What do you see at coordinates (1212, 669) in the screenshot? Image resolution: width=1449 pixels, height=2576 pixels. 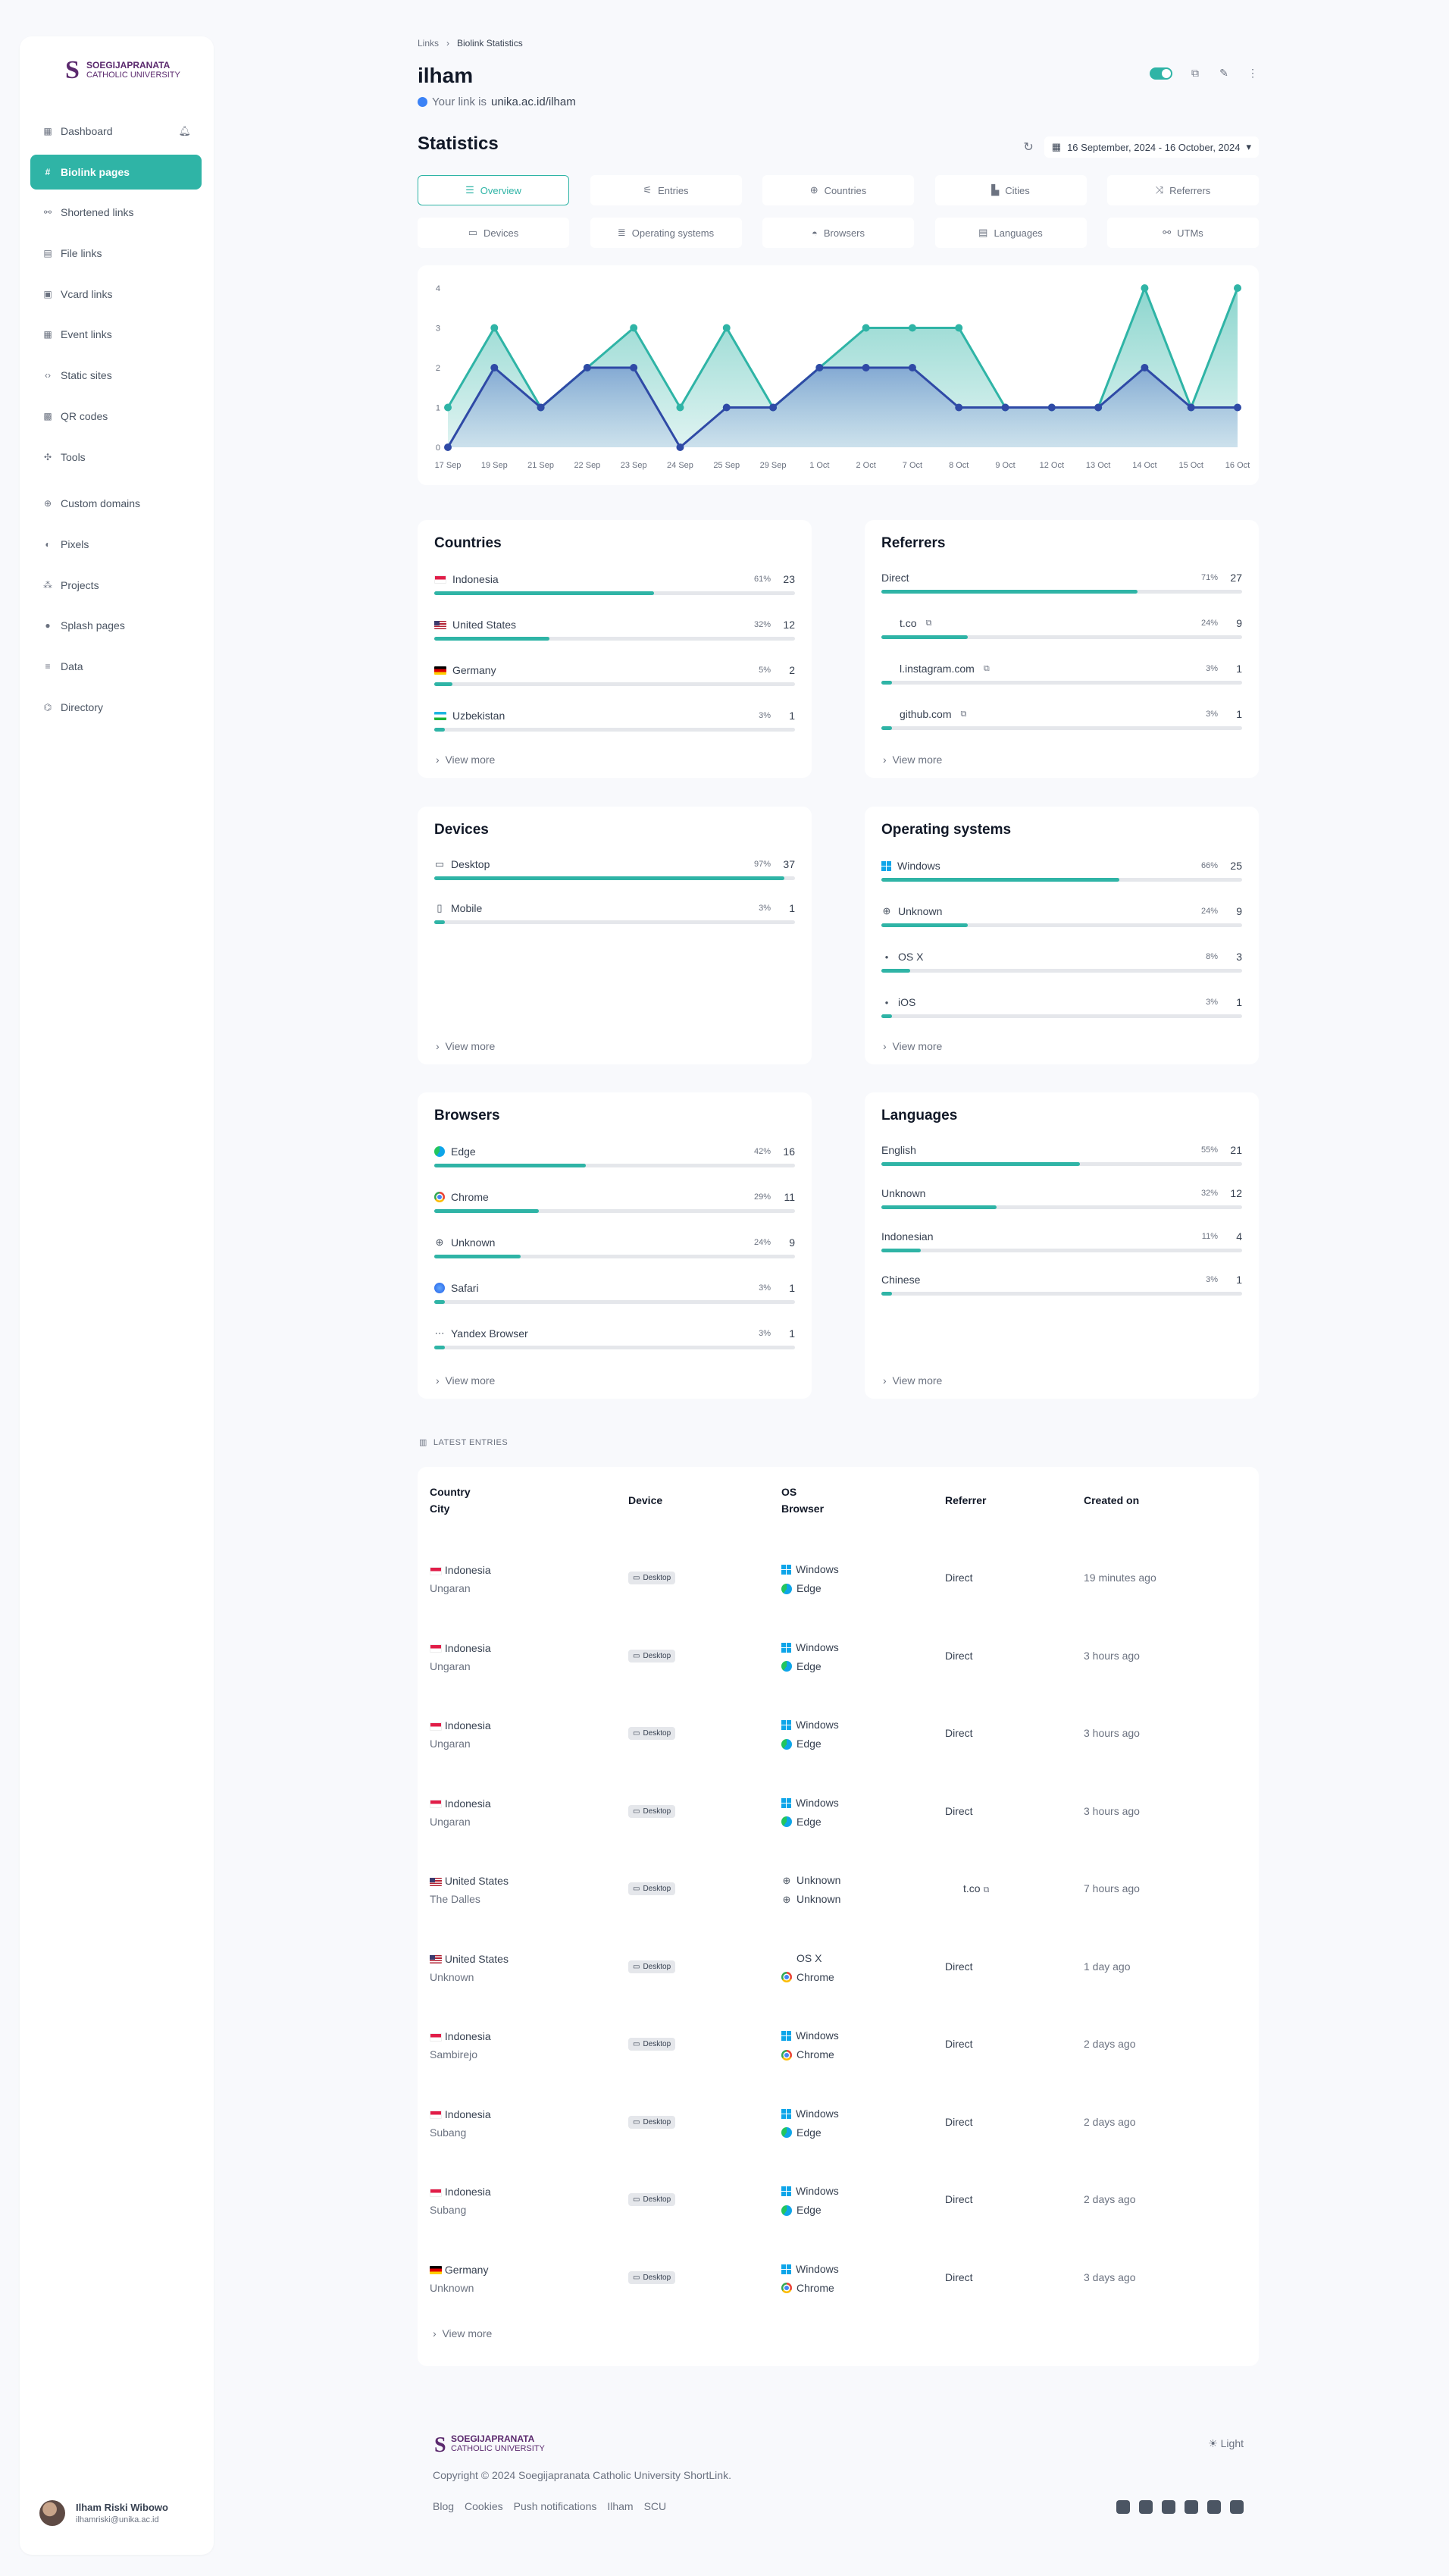 I see `stat-percent: 3%` at bounding box center [1212, 669].